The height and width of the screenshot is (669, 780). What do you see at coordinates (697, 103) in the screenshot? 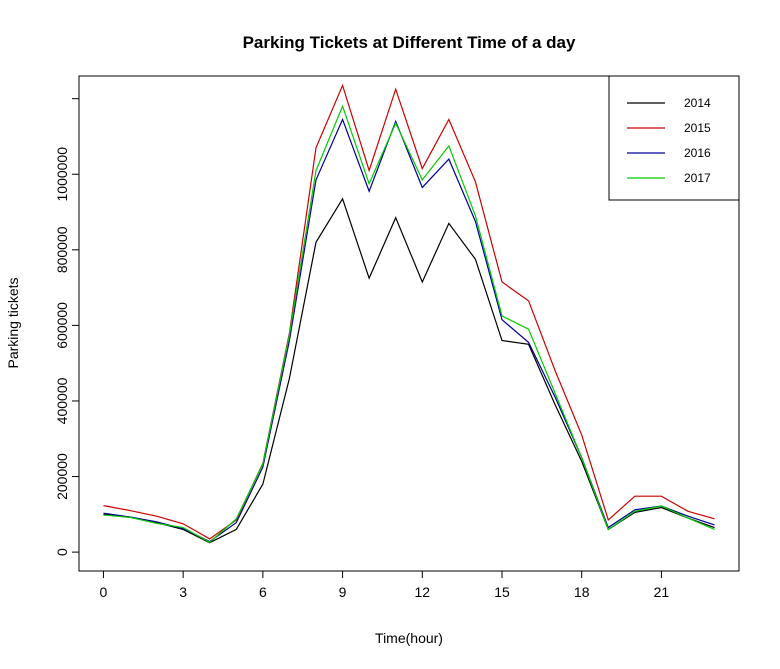
I see `legend-label-2014: 2014` at bounding box center [697, 103].